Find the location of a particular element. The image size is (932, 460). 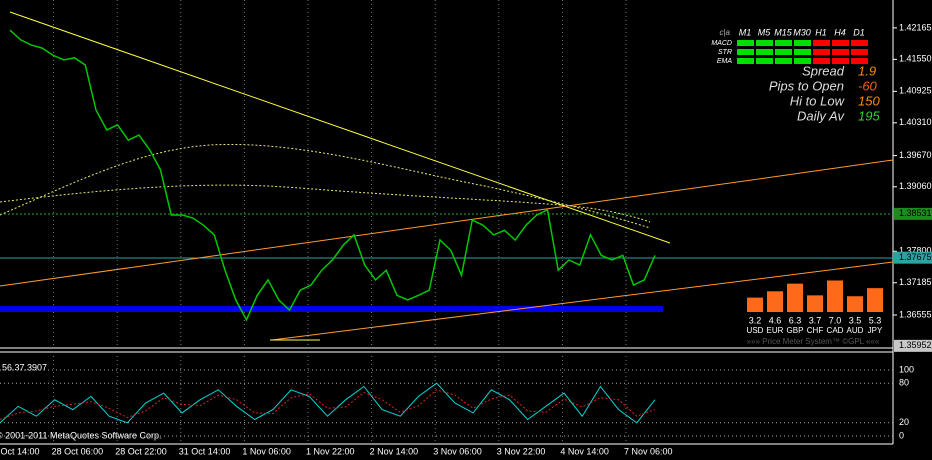

moving-average is located at coordinates (325, 186).